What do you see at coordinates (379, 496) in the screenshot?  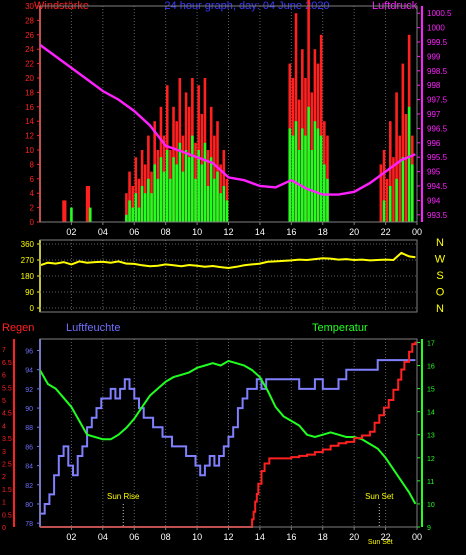 I see `sun-set-label: Sun Set` at bounding box center [379, 496].